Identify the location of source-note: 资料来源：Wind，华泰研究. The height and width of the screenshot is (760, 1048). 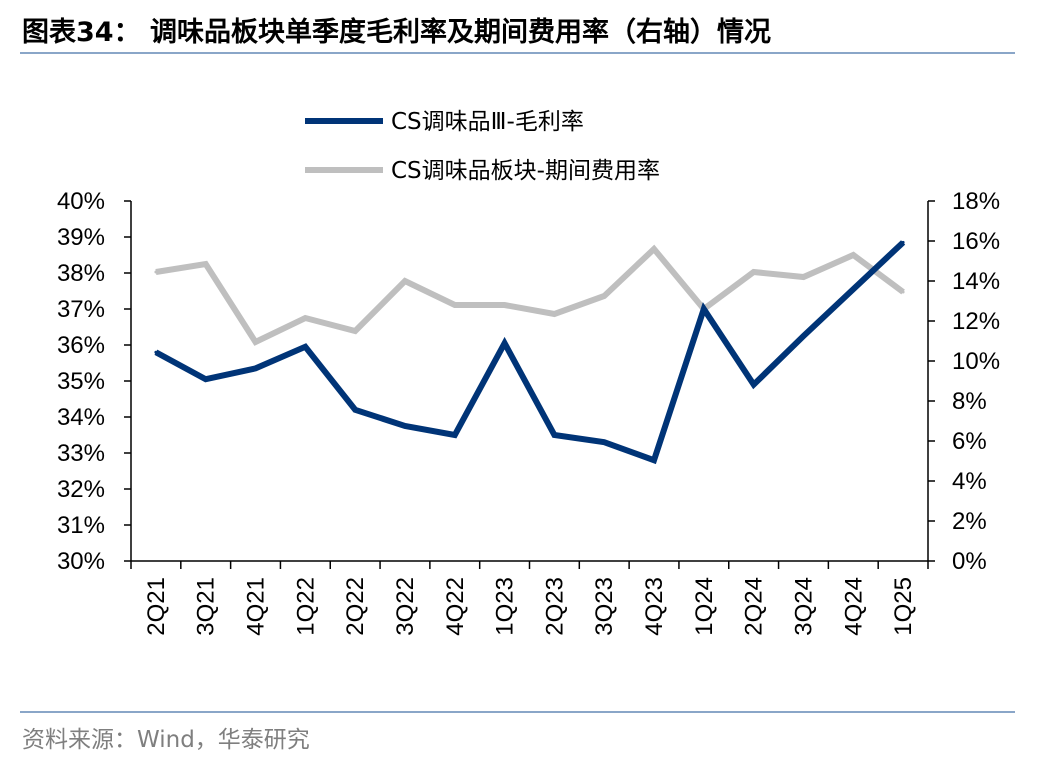
(166, 740).